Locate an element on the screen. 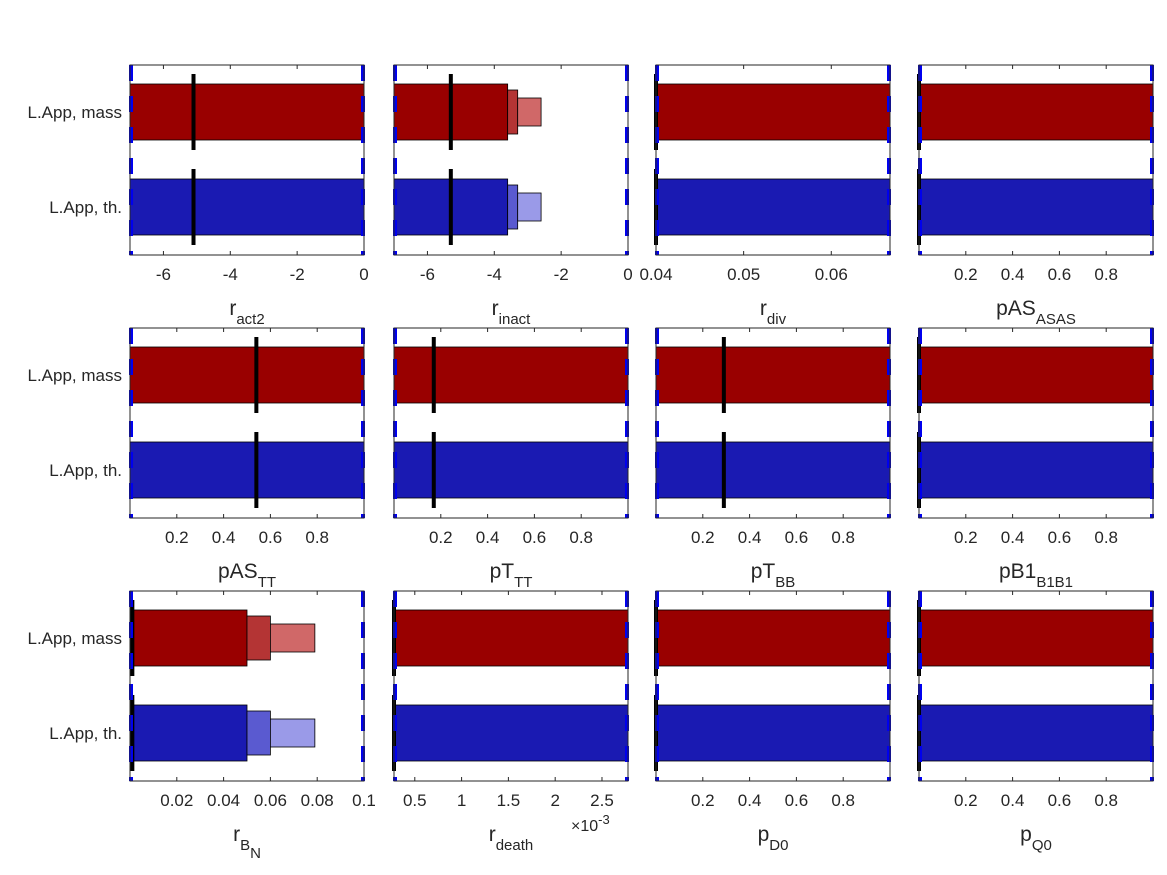 The image size is (1167, 875). panel-7: 0.2 0.4 0.6 0.8 pTBB is located at coordinates (773, 459).